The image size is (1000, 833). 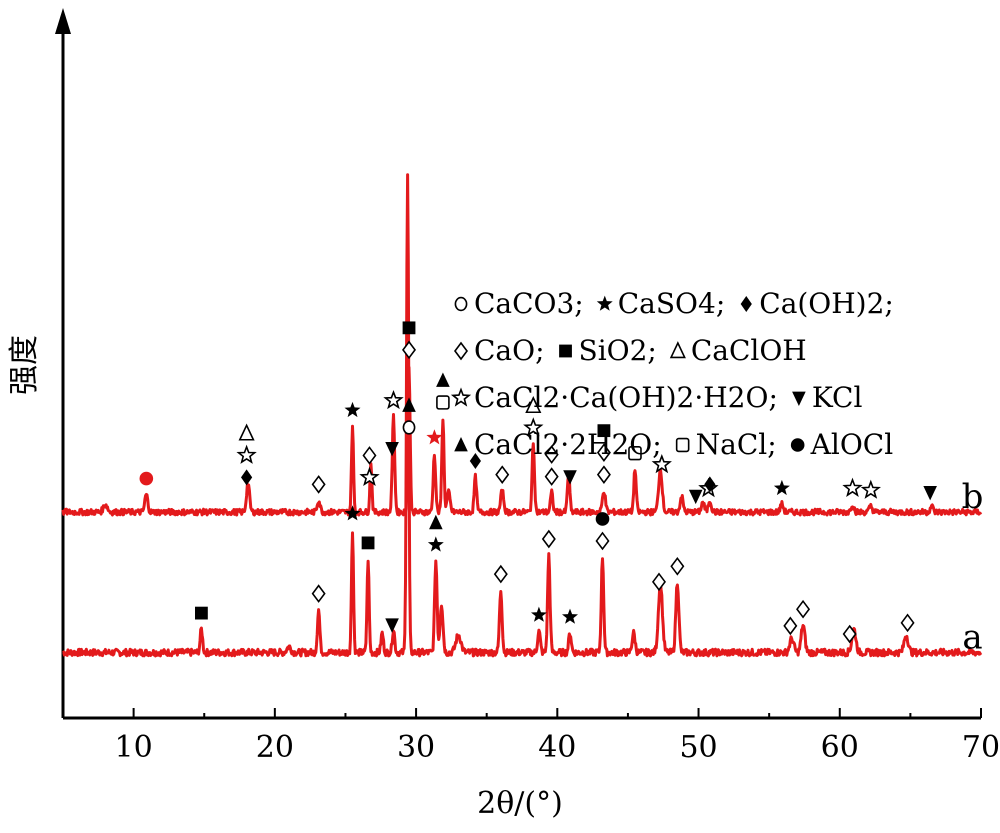 I want to click on legend-label: NaCl;, so click(x=736, y=444).